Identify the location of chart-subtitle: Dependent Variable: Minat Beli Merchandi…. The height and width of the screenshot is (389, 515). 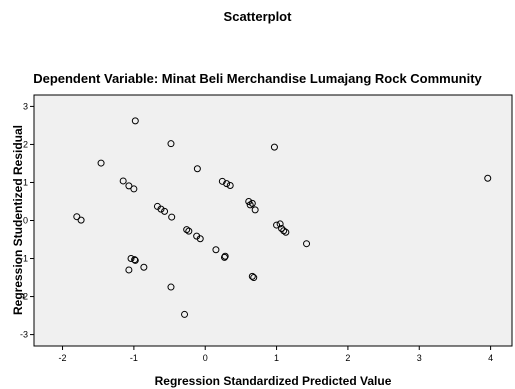
(257, 78).